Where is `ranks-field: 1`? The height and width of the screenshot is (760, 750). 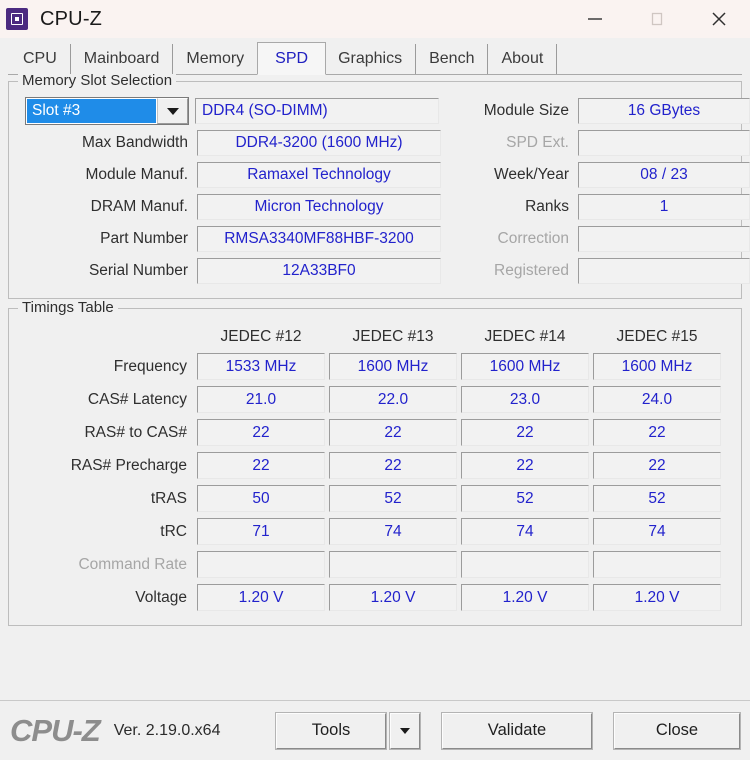
ranks-field: 1 is located at coordinates (664, 207).